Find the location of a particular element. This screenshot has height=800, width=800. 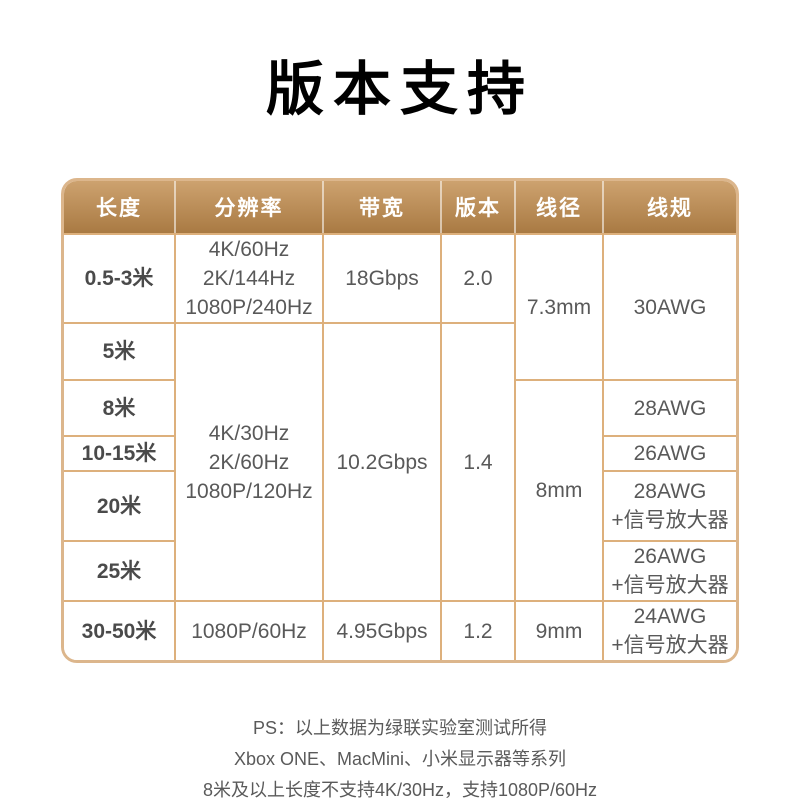

table-row: 25米 26AWG +信号放大器 is located at coordinates (400, 572).